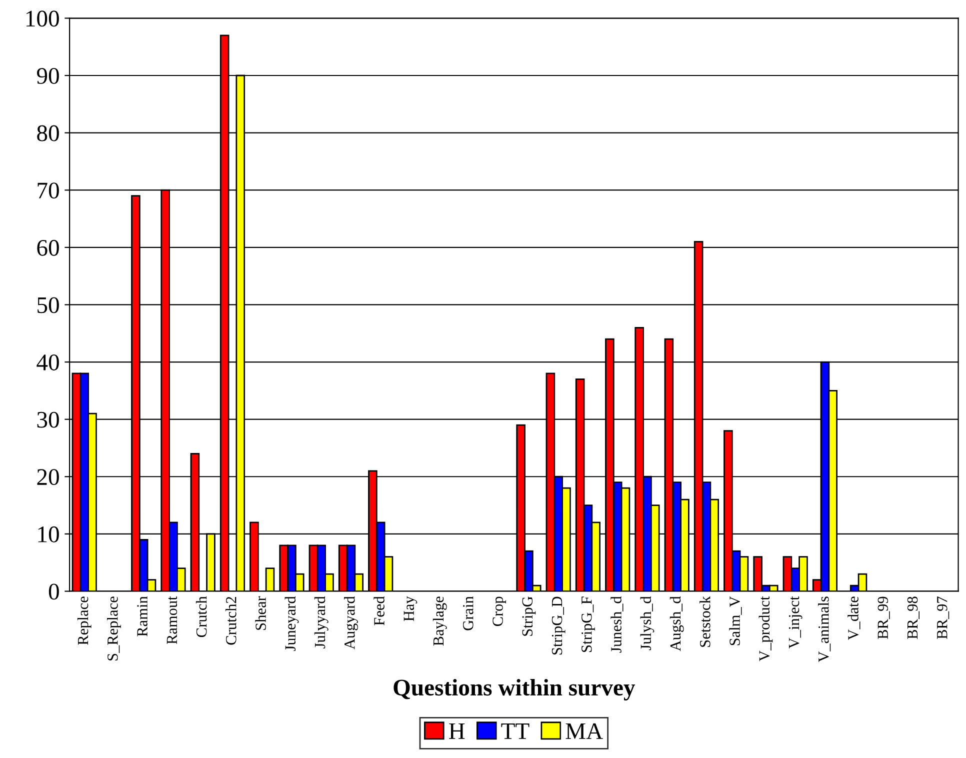  I want to click on x-tick-label: Crop, so click(499, 611).